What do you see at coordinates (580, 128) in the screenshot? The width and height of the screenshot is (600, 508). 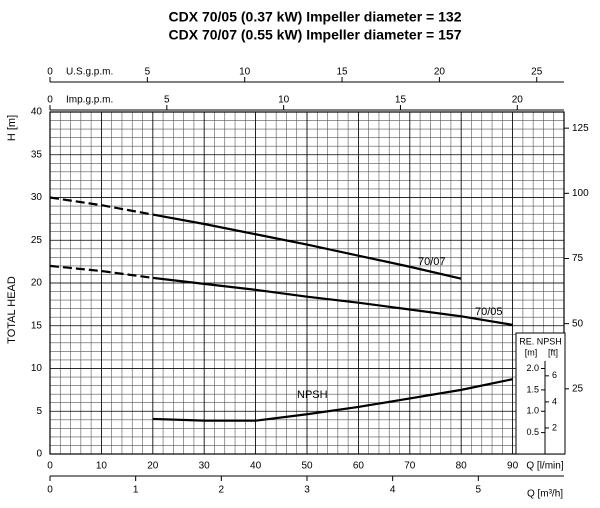 I see `y2-tick-label: 125` at bounding box center [580, 128].